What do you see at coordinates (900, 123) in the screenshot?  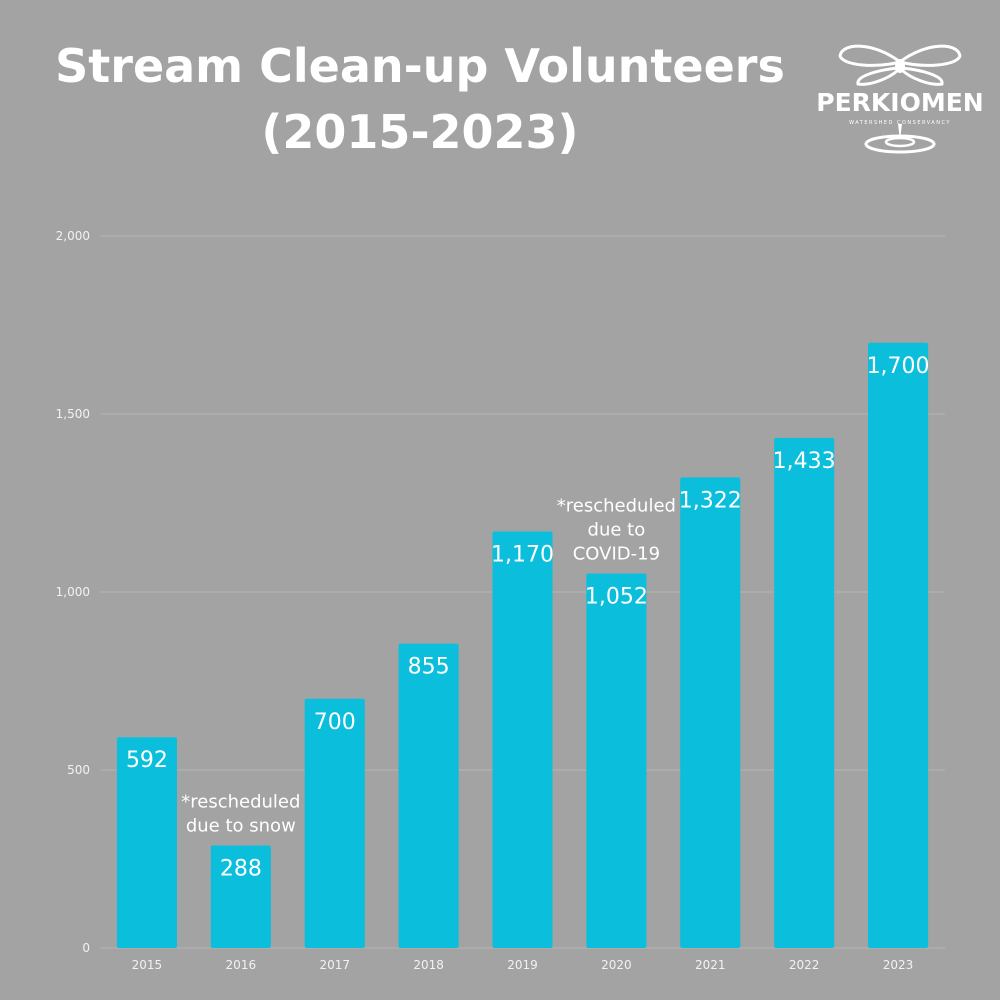 I see `logo-subtitle: WATERSHED CONSERVANCY` at bounding box center [900, 123].